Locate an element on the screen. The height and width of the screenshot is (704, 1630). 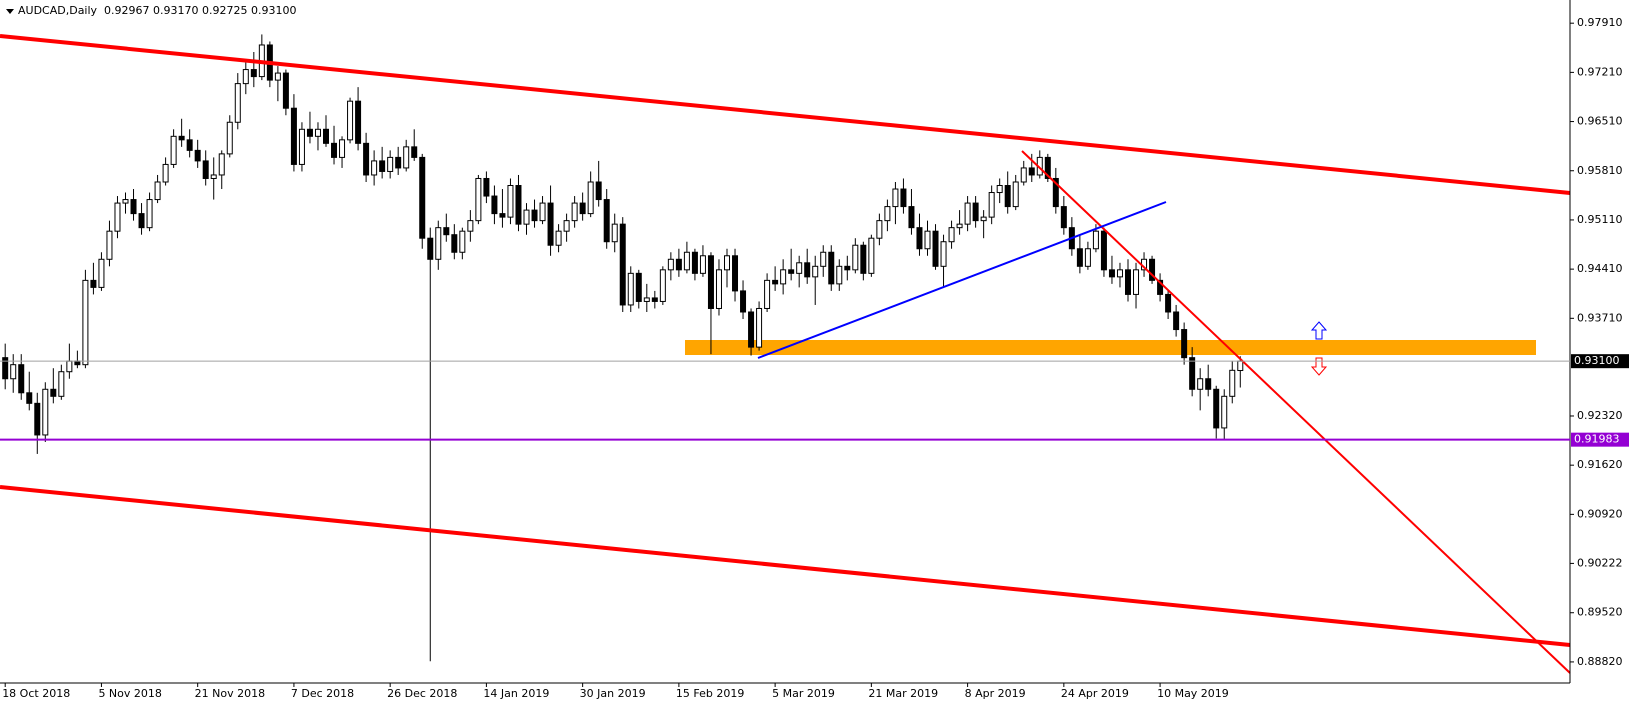
x-tick-label: 21 Nov 2018 is located at coordinates (230, 693).